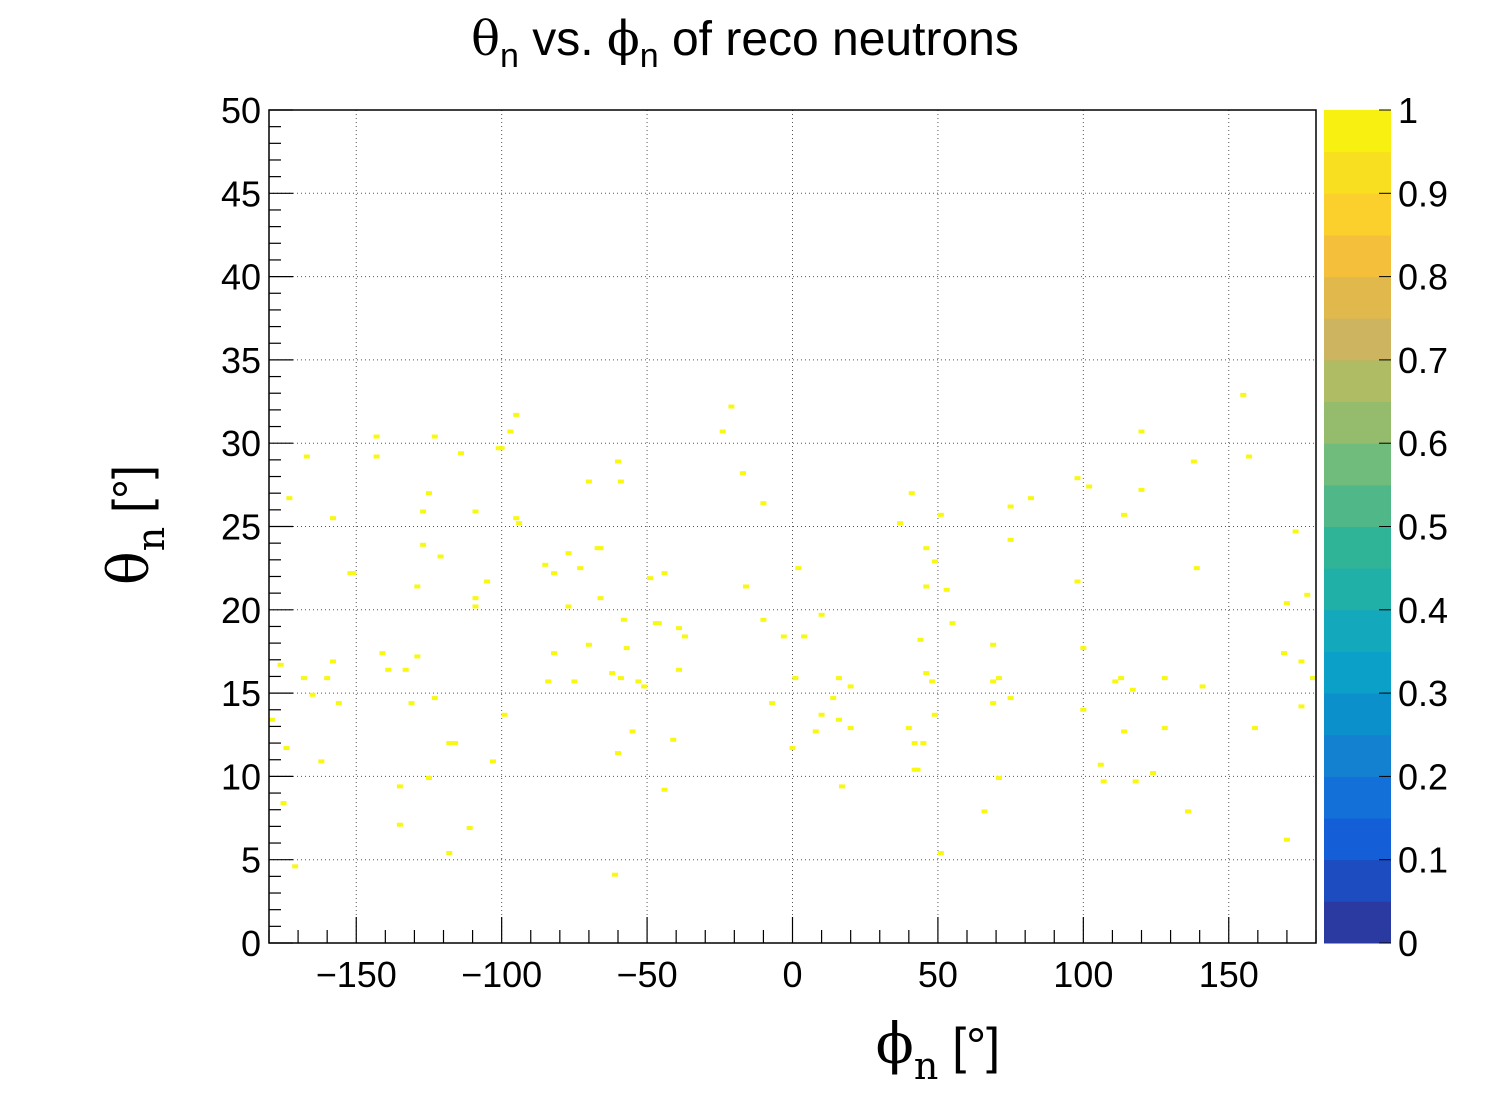  Describe the element at coordinates (1423, 193) in the screenshot. I see `colorbar-tick-label: 0.9` at that location.